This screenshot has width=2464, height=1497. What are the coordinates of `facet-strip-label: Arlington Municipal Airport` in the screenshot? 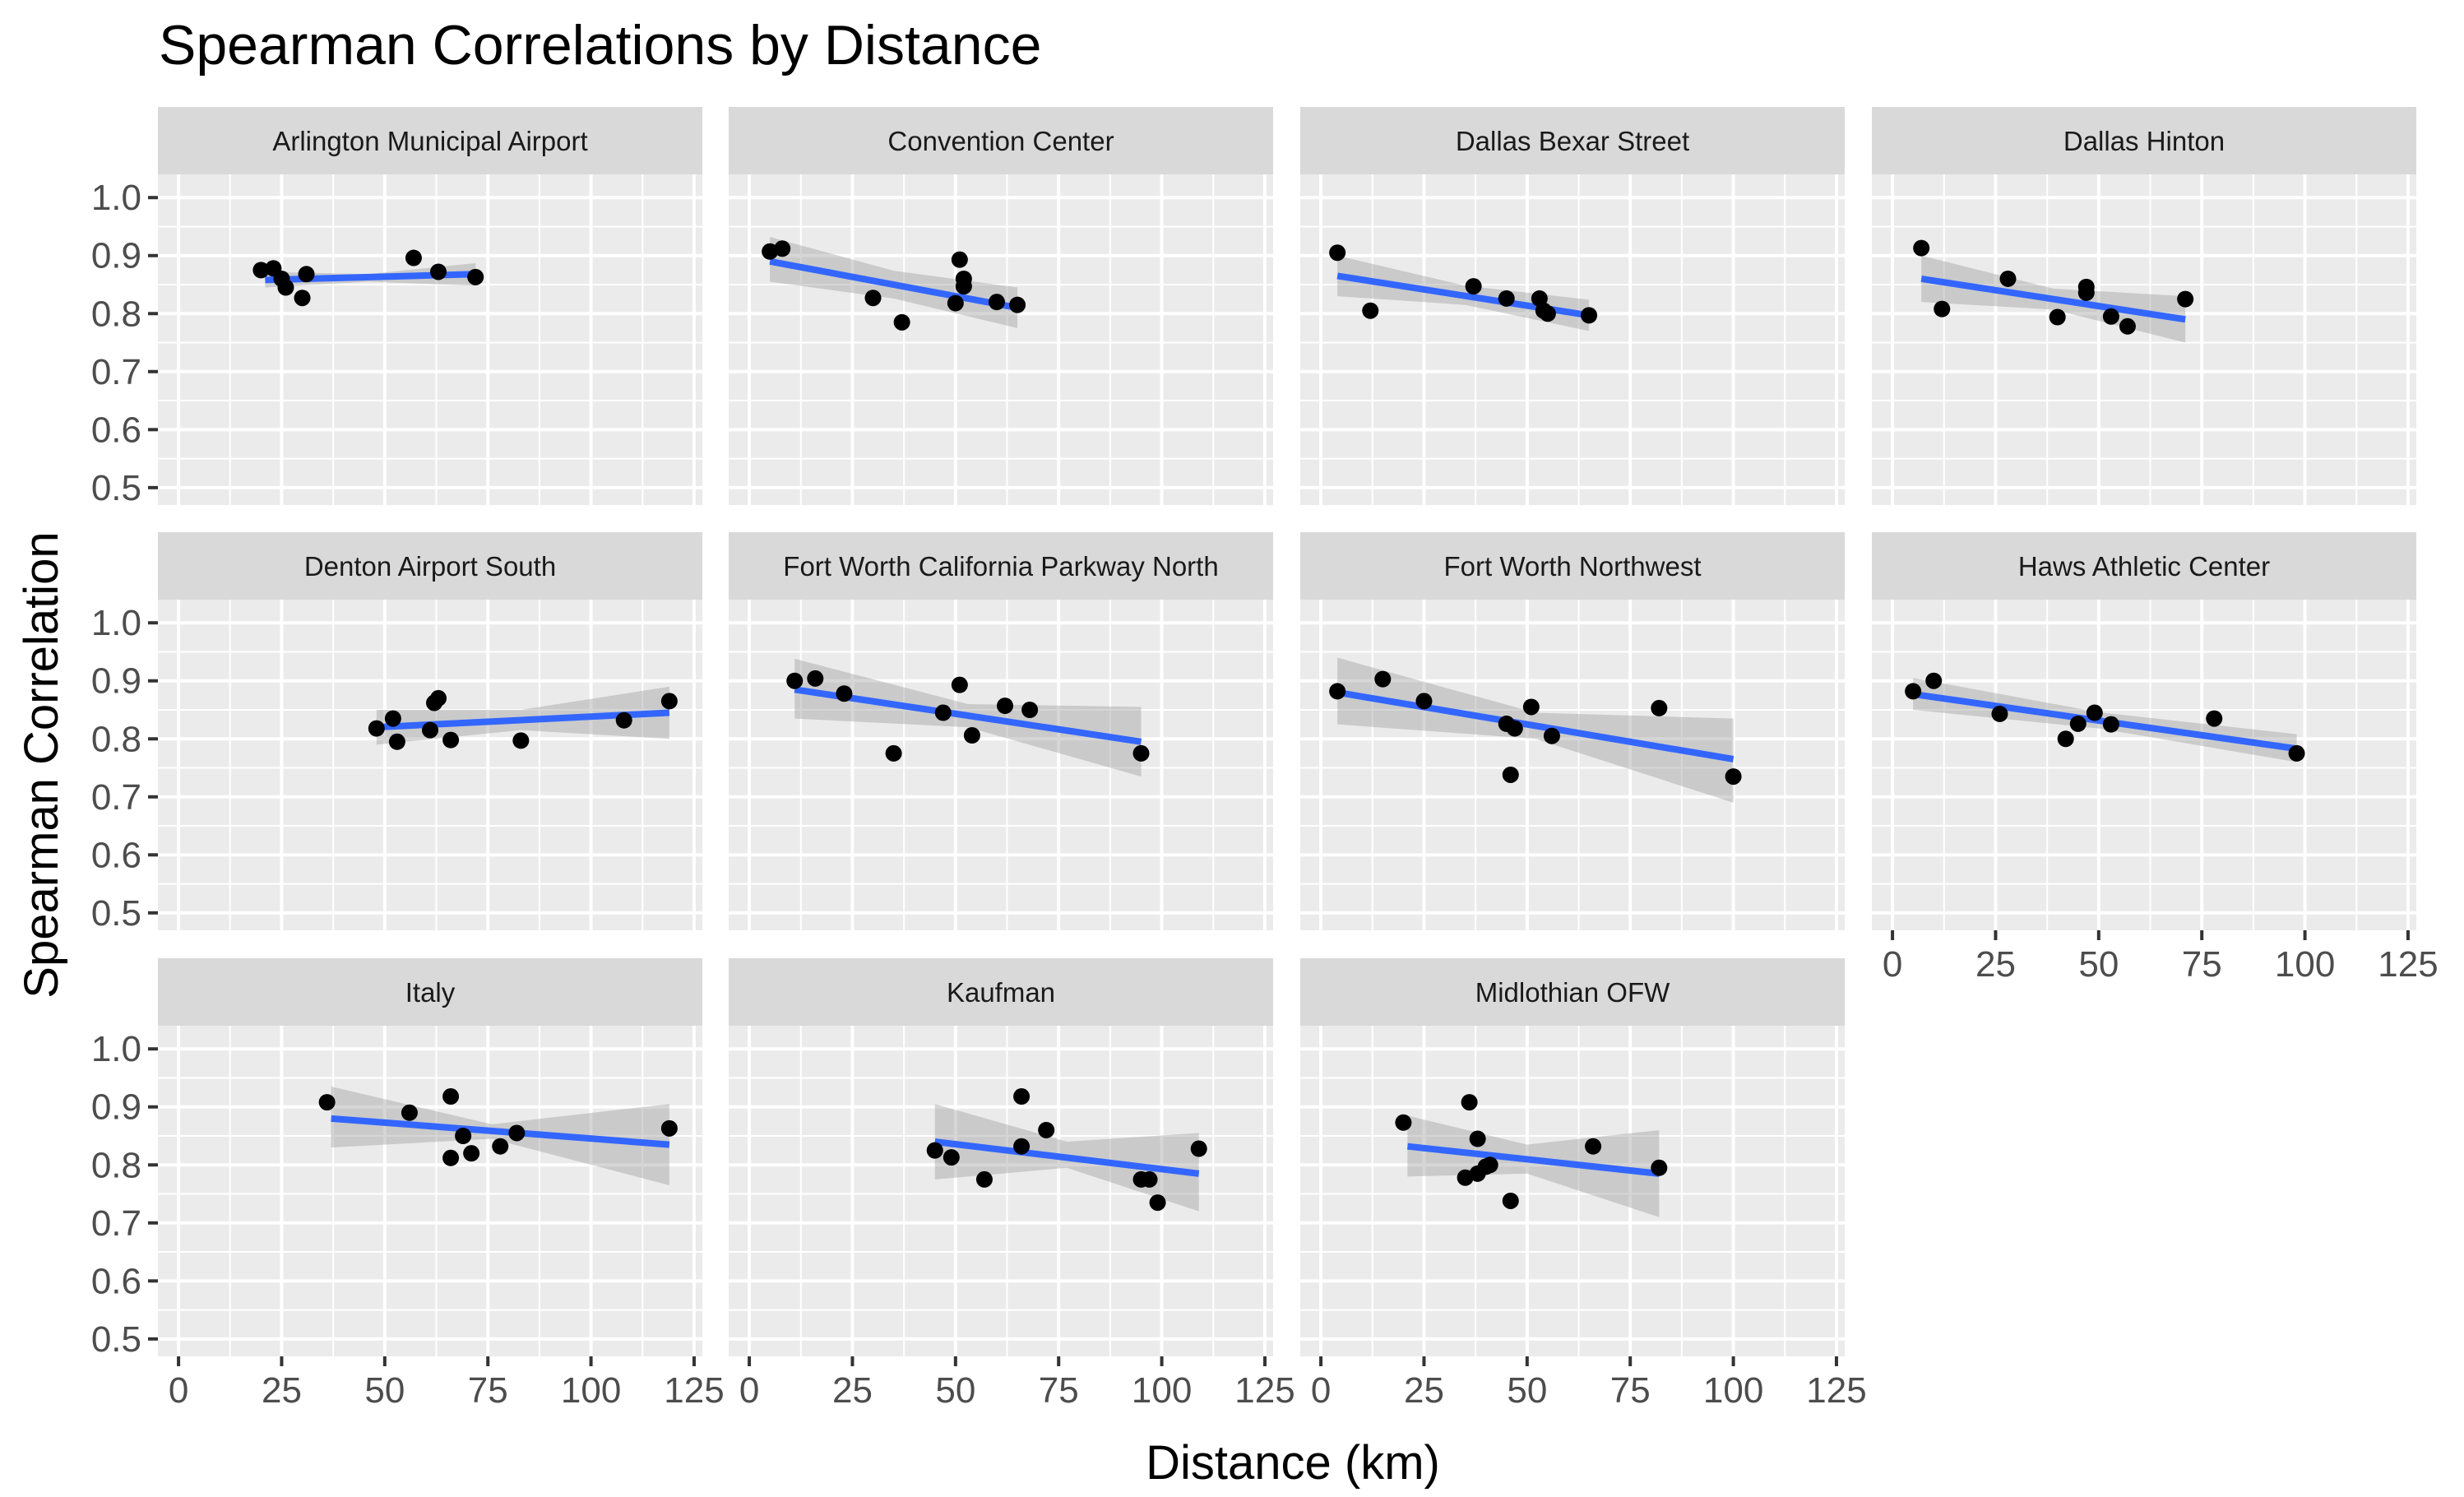 It's located at (429, 141).